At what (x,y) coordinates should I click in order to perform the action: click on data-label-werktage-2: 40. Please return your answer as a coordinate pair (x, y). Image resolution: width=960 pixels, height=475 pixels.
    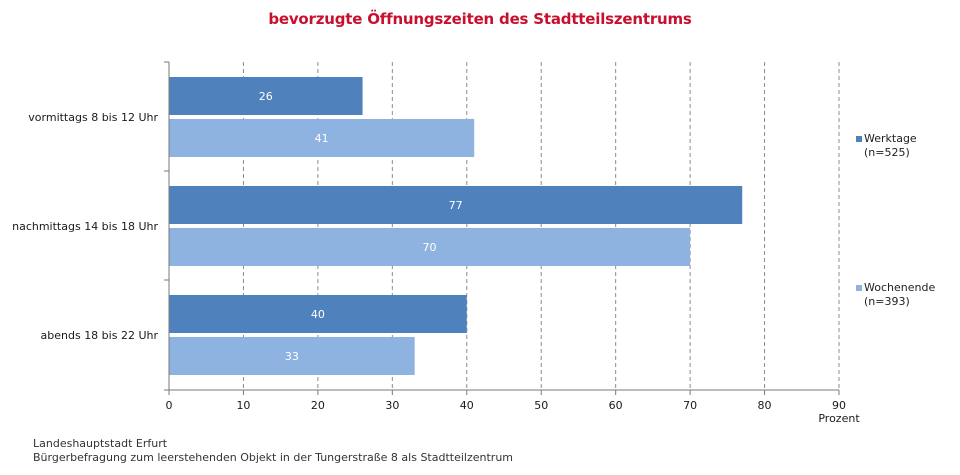
    Looking at the image, I should click on (318, 314).